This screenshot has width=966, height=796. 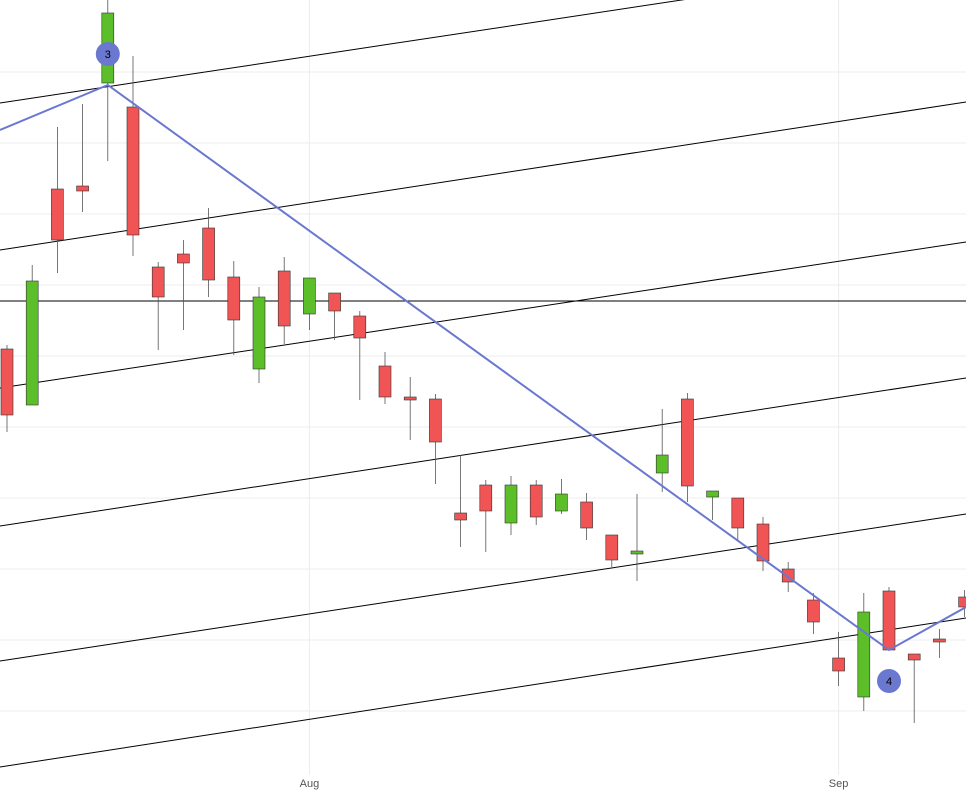 What do you see at coordinates (310, 784) in the screenshot?
I see `x-tick-label: Aug` at bounding box center [310, 784].